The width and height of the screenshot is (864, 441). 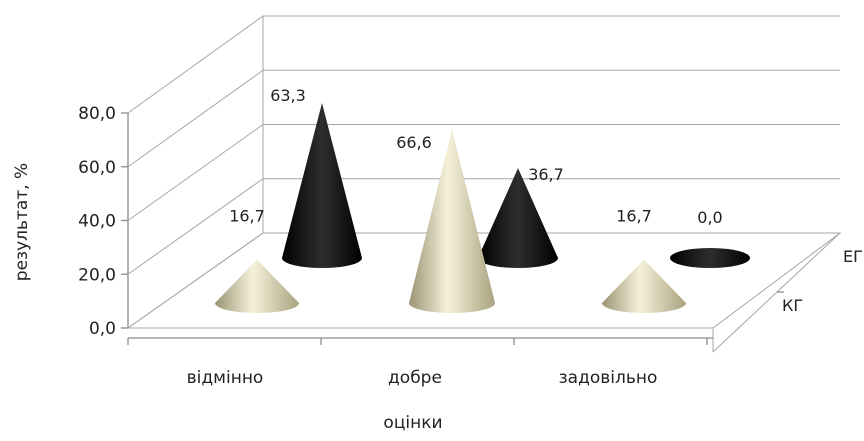 I want to click on y-axis-title: результат, %, so click(x=22, y=222).